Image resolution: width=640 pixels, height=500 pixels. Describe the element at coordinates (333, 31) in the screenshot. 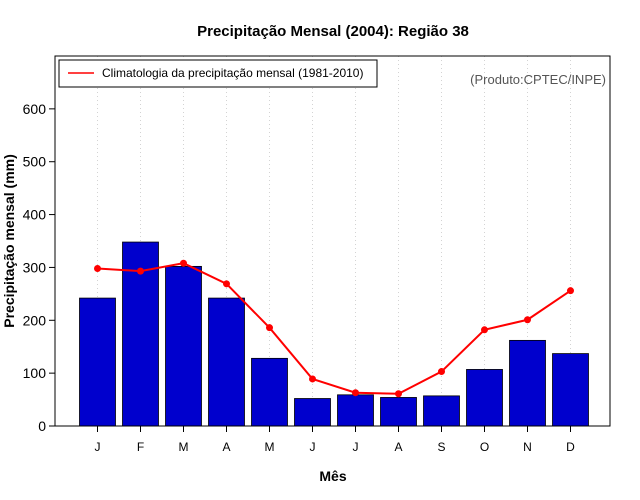

I see `chart-title: Precipitação Mensal (2004): Região 38` at that location.